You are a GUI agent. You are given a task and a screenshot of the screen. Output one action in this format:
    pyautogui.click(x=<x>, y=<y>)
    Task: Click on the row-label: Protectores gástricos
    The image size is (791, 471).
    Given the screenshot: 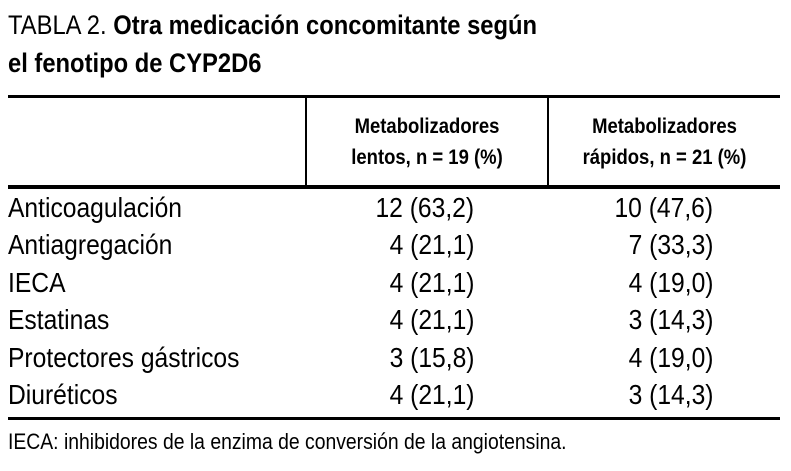 What is the action you would take?
    pyautogui.click(x=156, y=358)
    